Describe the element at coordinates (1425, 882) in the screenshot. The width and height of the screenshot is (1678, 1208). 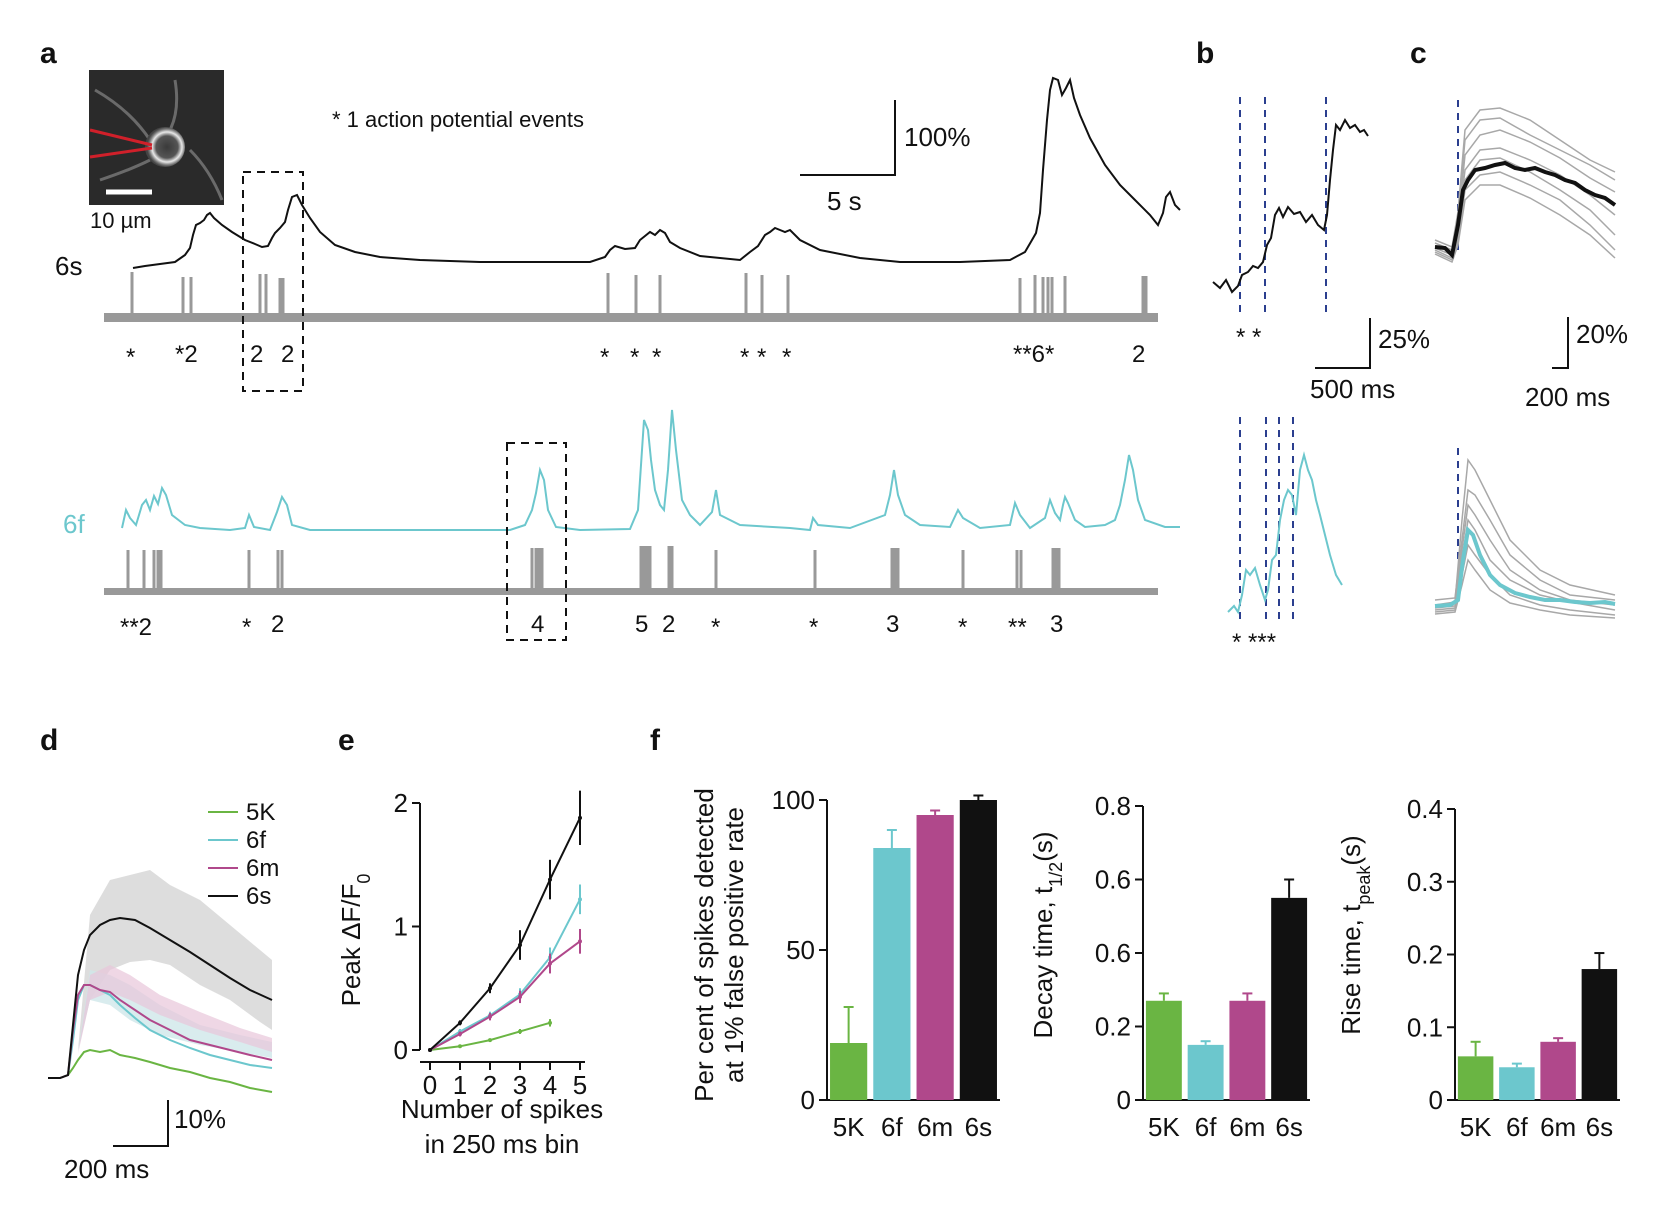
I see `y-tick-label-f3: 0.3` at that location.